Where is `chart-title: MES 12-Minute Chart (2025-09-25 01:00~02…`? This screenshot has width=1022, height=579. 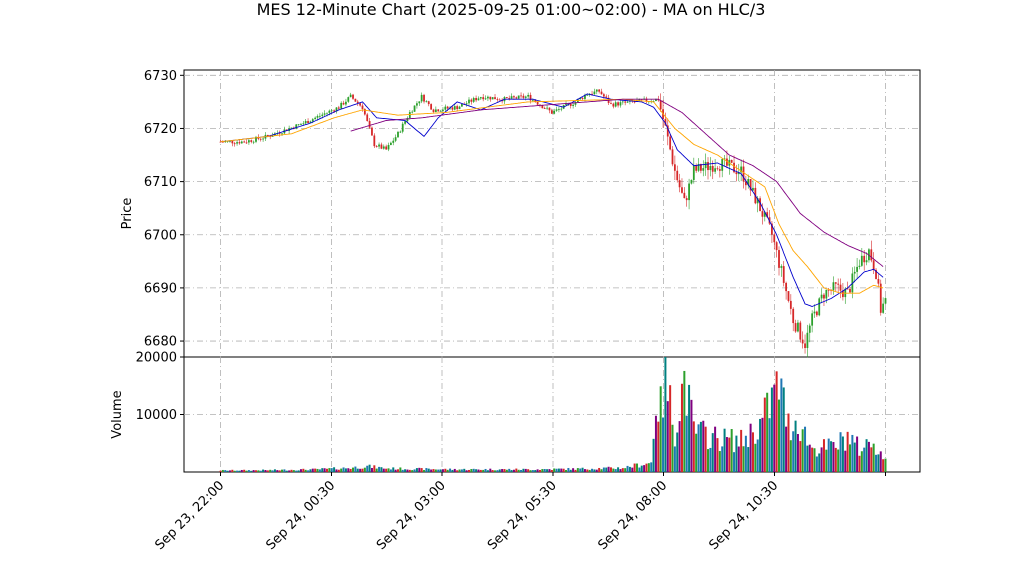 chart-title: MES 12-Minute Chart (2025-09-25 01:00~02… is located at coordinates (511, 9).